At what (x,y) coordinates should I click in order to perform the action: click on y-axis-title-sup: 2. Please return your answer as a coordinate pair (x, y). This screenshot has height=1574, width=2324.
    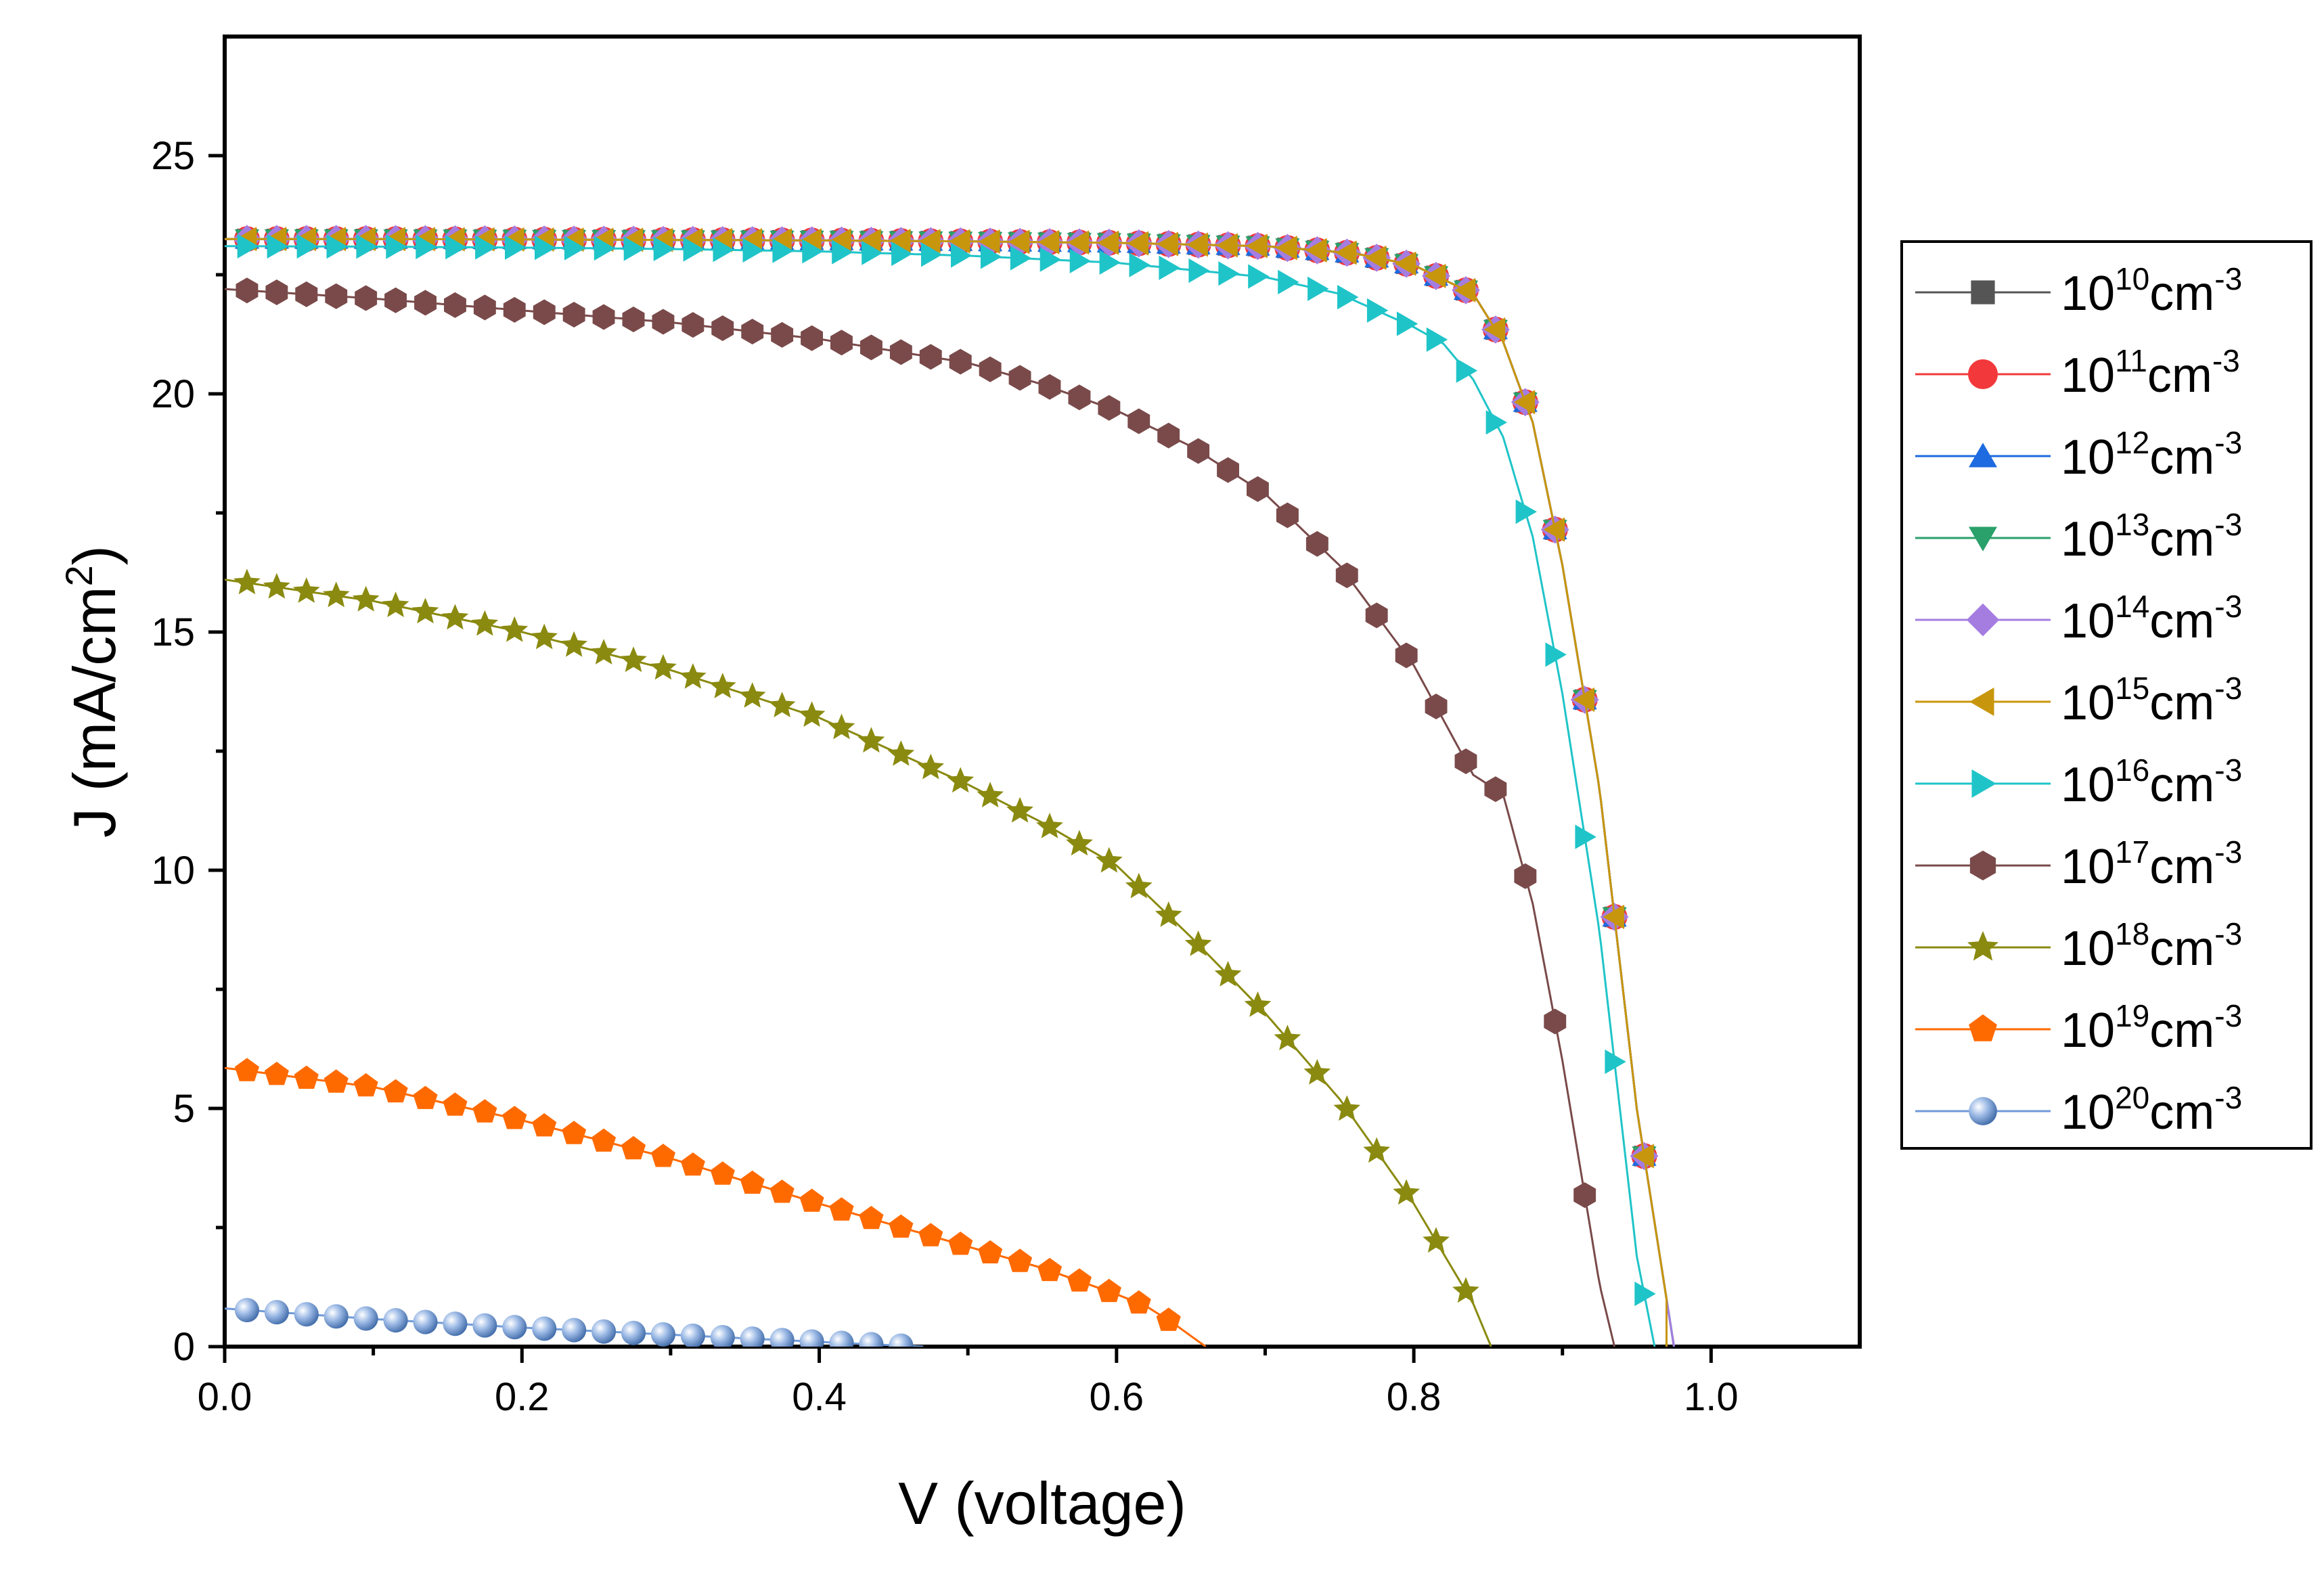
    Looking at the image, I should click on (79, 576).